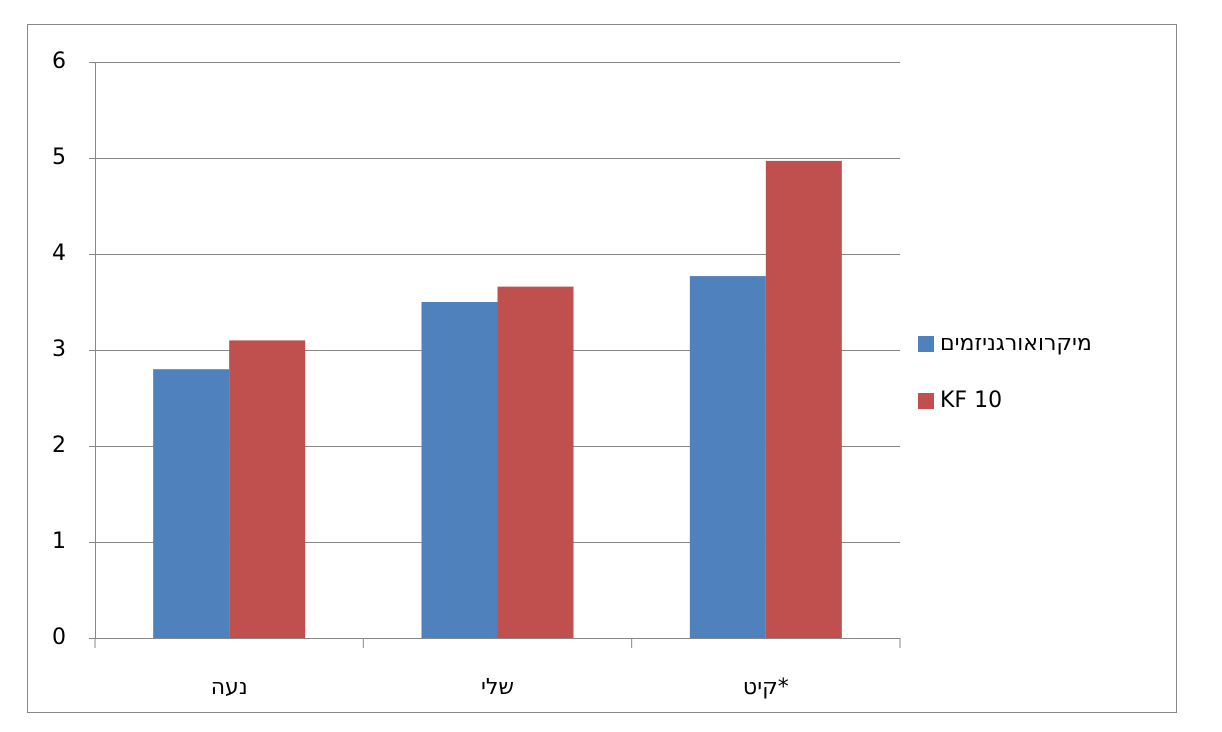 The width and height of the screenshot is (1222, 732). Describe the element at coordinates (59, 637) in the screenshot. I see `y-tick-label: 0` at that location.